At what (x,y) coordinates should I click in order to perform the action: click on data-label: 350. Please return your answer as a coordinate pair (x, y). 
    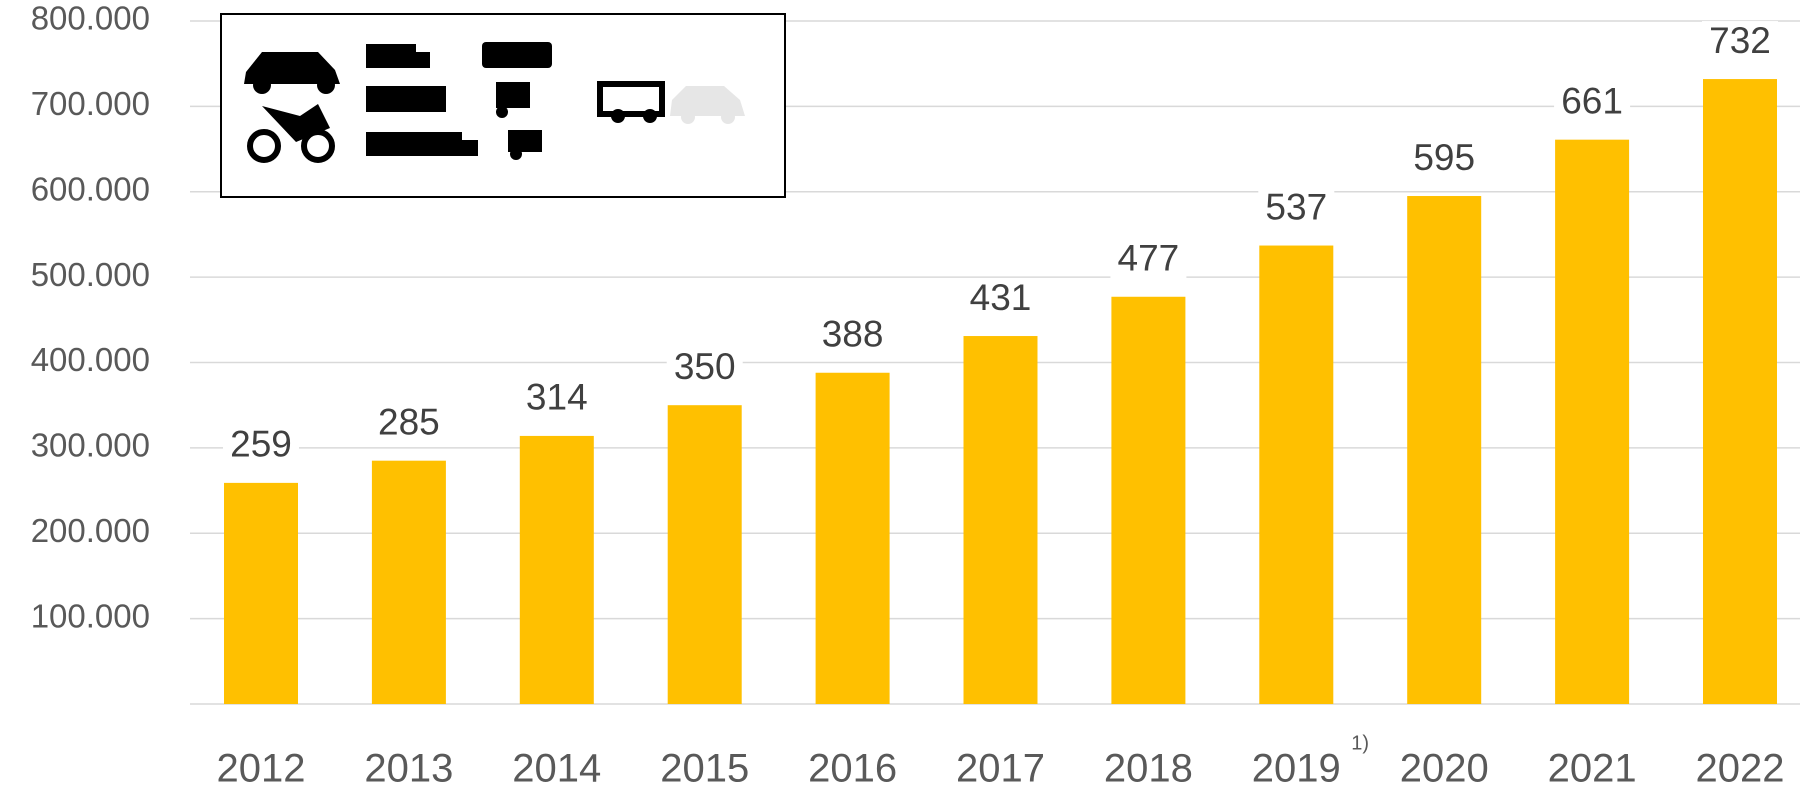
    Looking at the image, I should click on (705, 366).